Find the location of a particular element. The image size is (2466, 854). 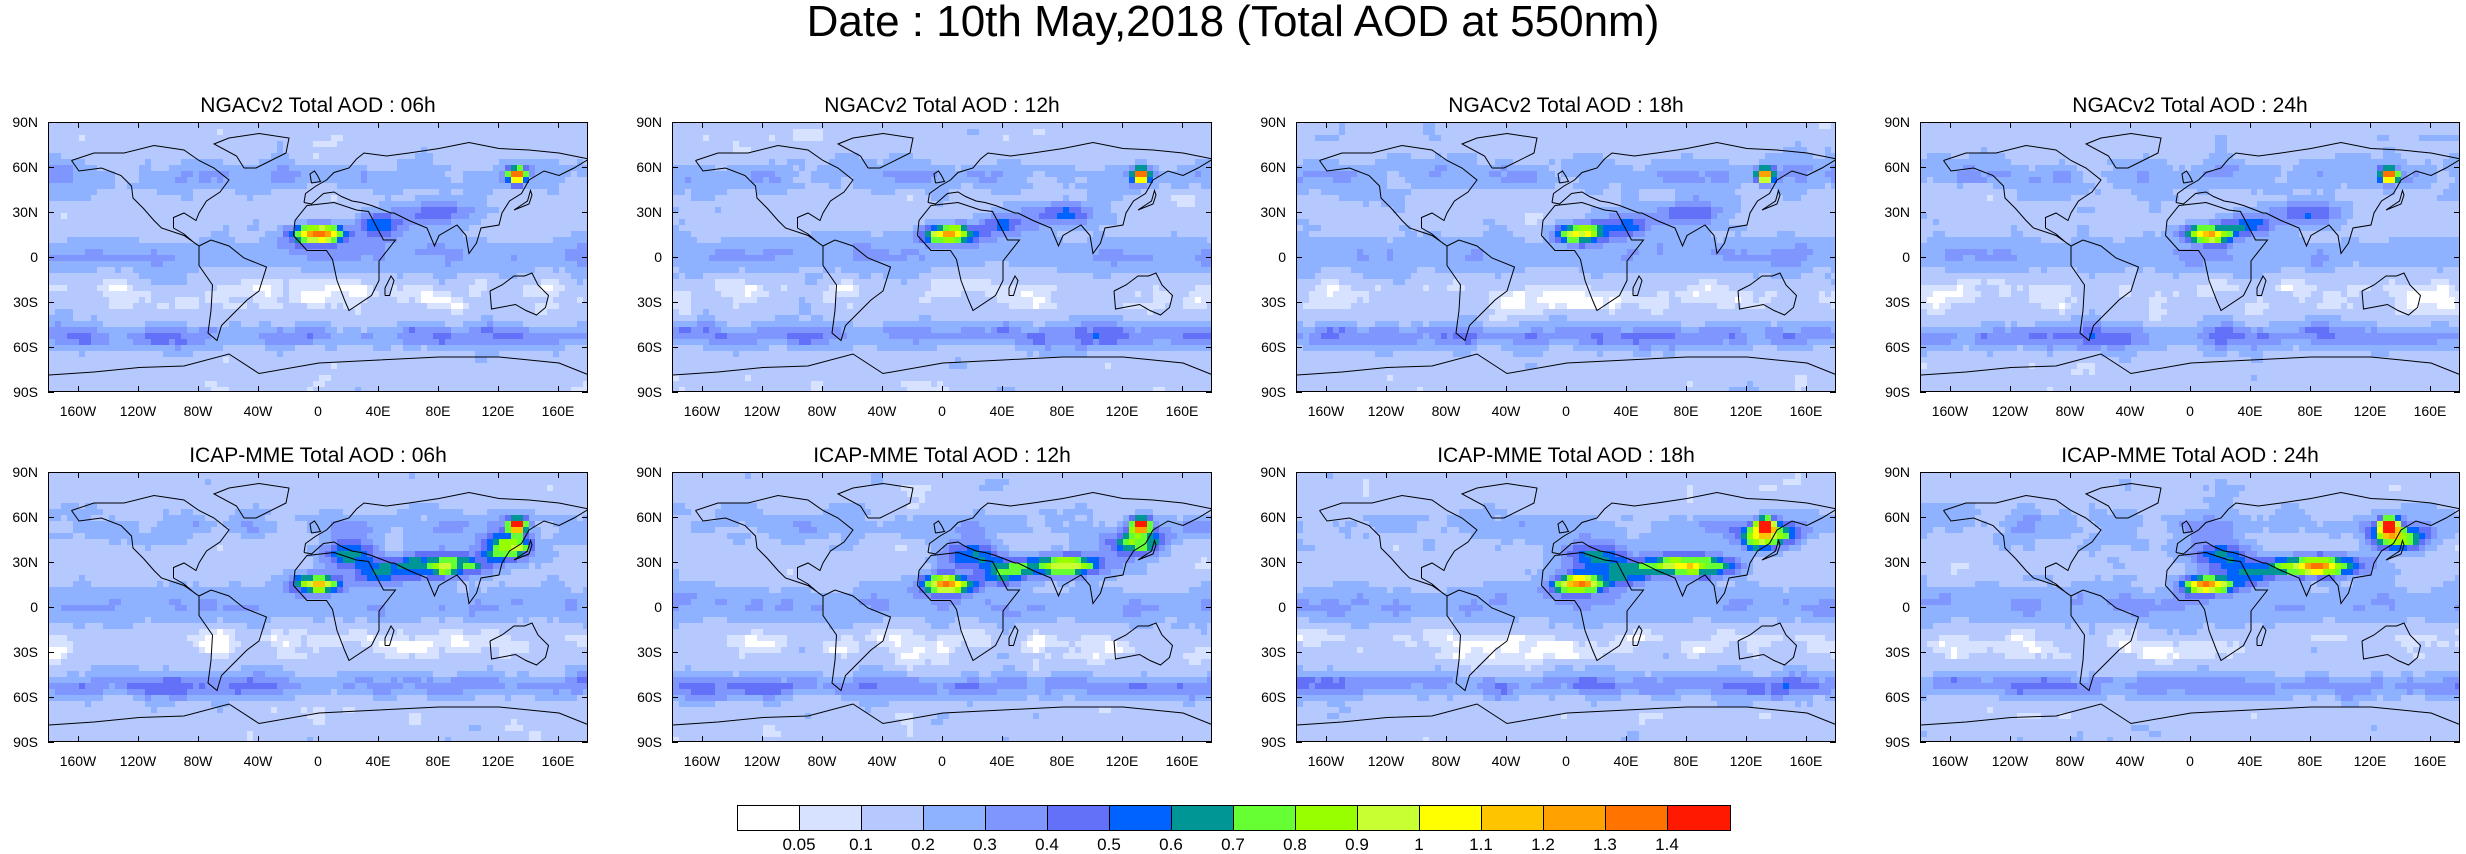

colorbar-label: 1.1 is located at coordinates (1481, 844).